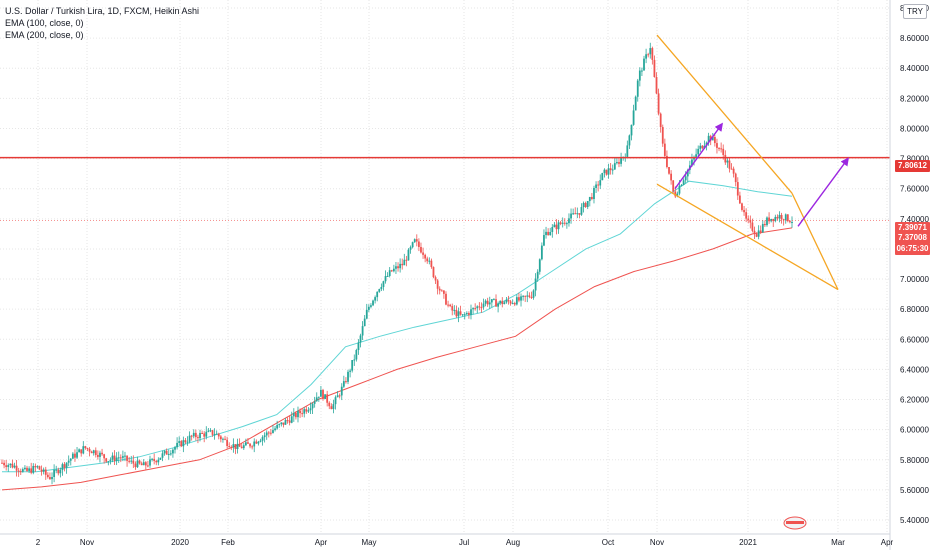 This screenshot has width=932, height=550. I want to click on price-tick-label: 6.00000, so click(914, 430).